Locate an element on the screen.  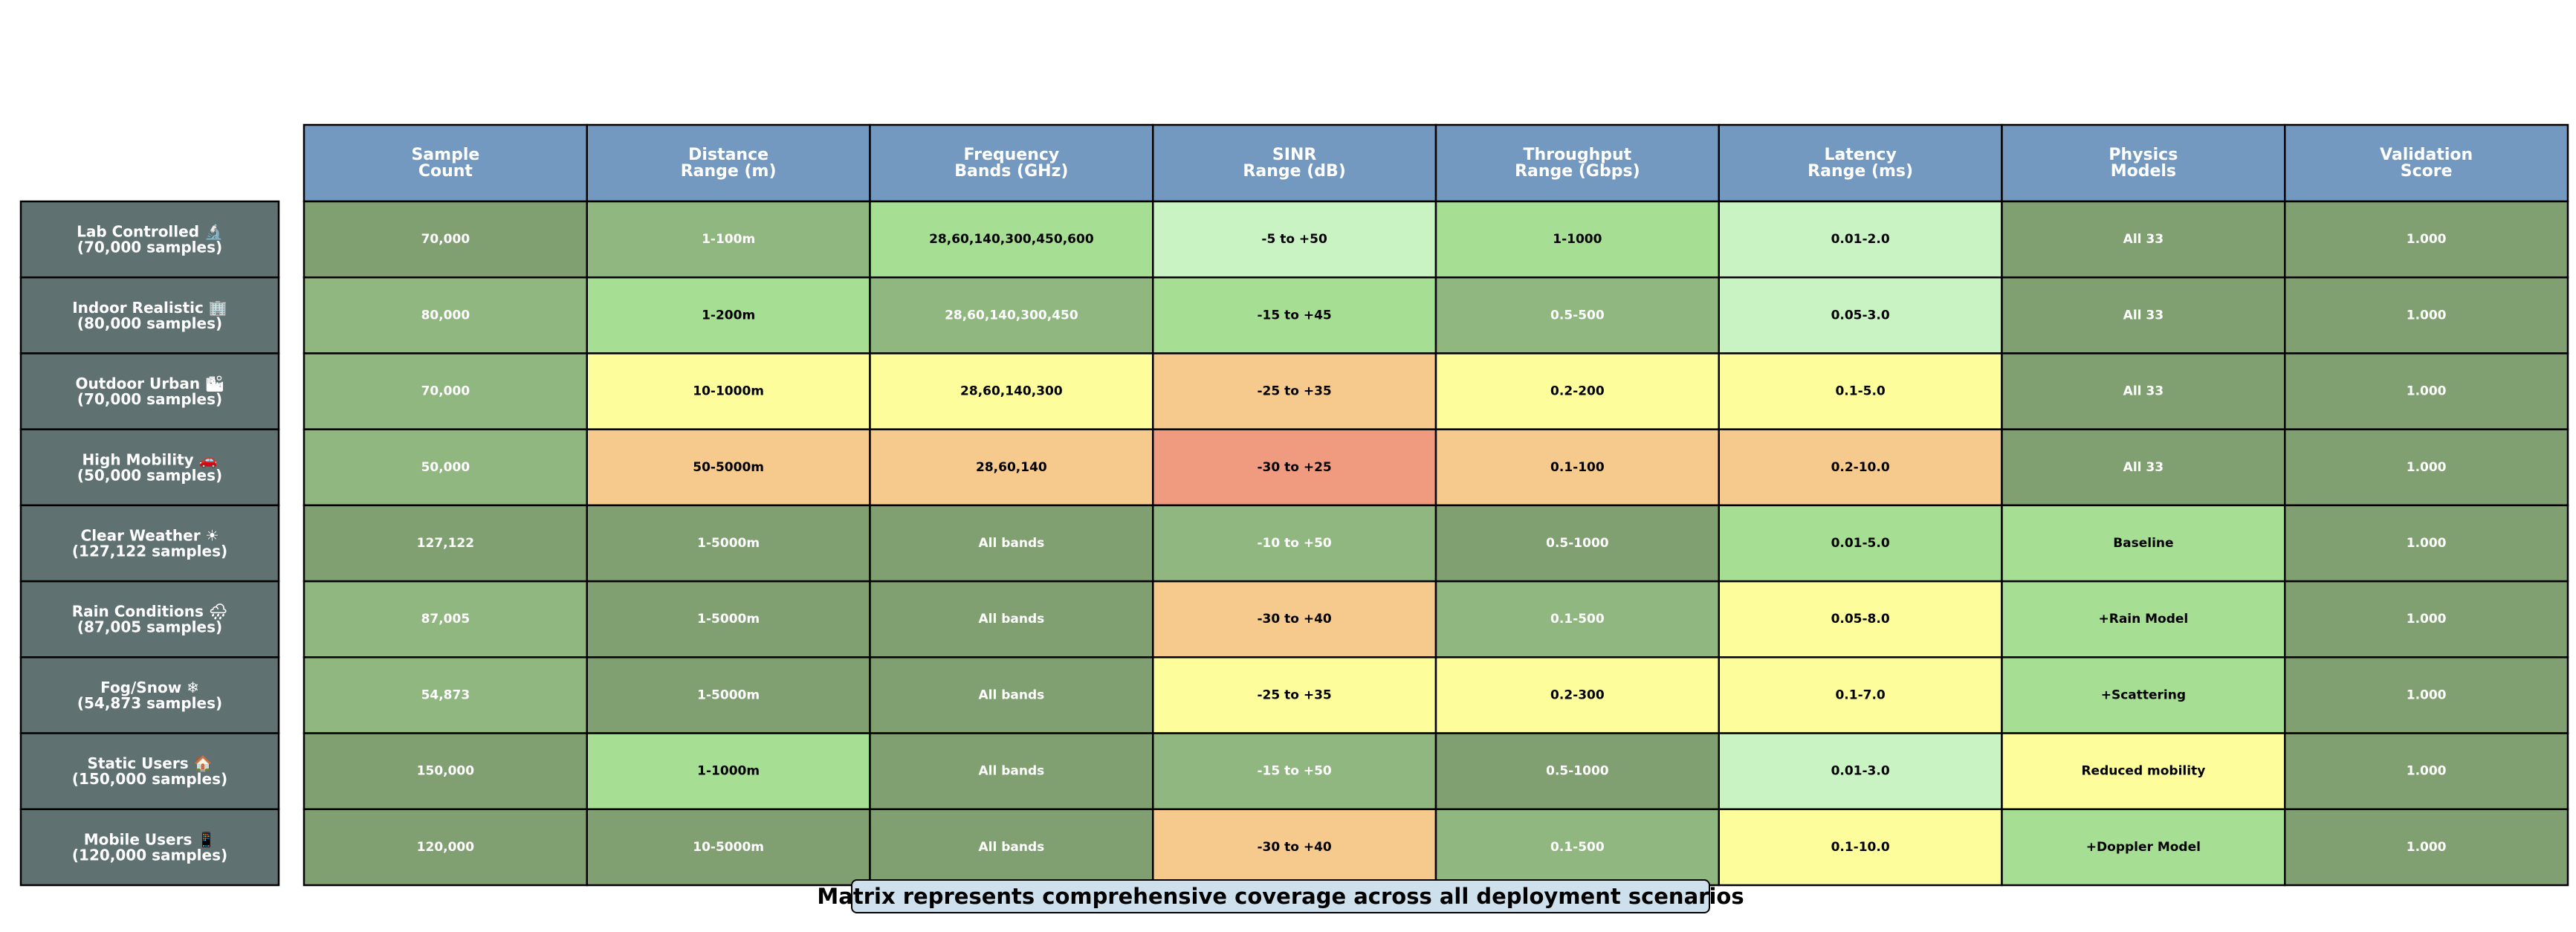
matrix-cell-value: -15 to +45 is located at coordinates (1294, 315).